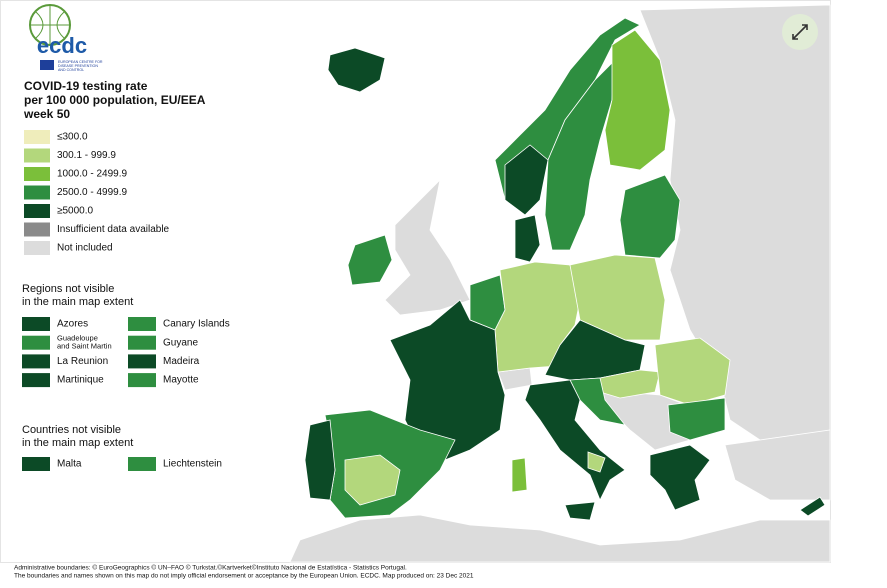  Describe the element at coordinates (62, 45) in the screenshot. I see `logo-name: ecdc` at that location.